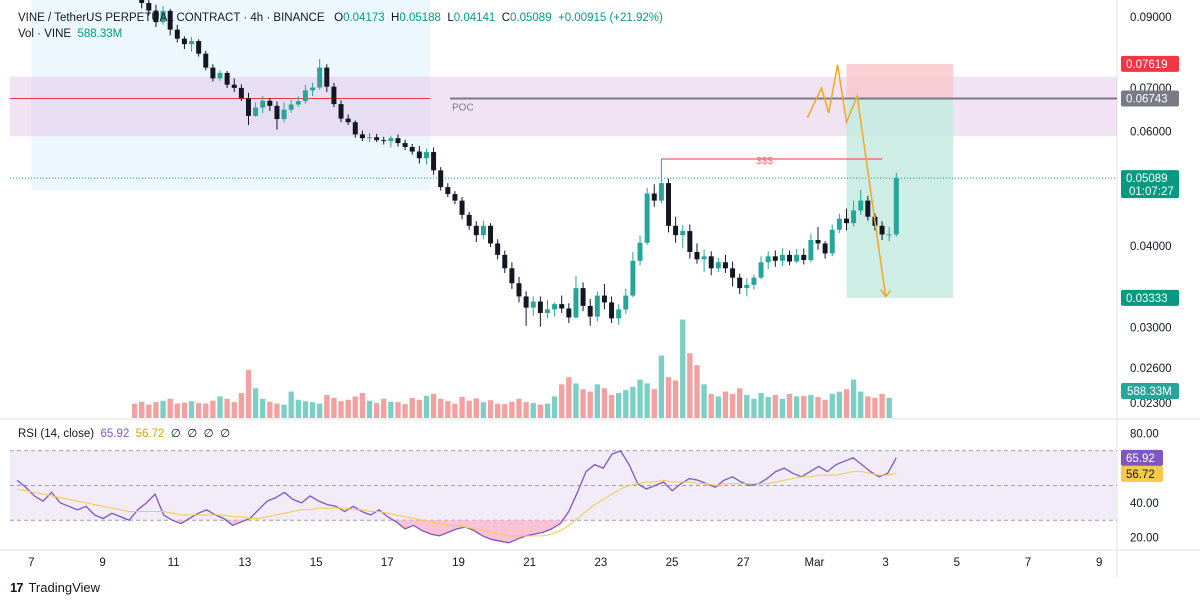 This screenshot has width=1200, height=606. Describe the element at coordinates (102, 563) in the screenshot. I see `time-tick-label: 9` at that location.